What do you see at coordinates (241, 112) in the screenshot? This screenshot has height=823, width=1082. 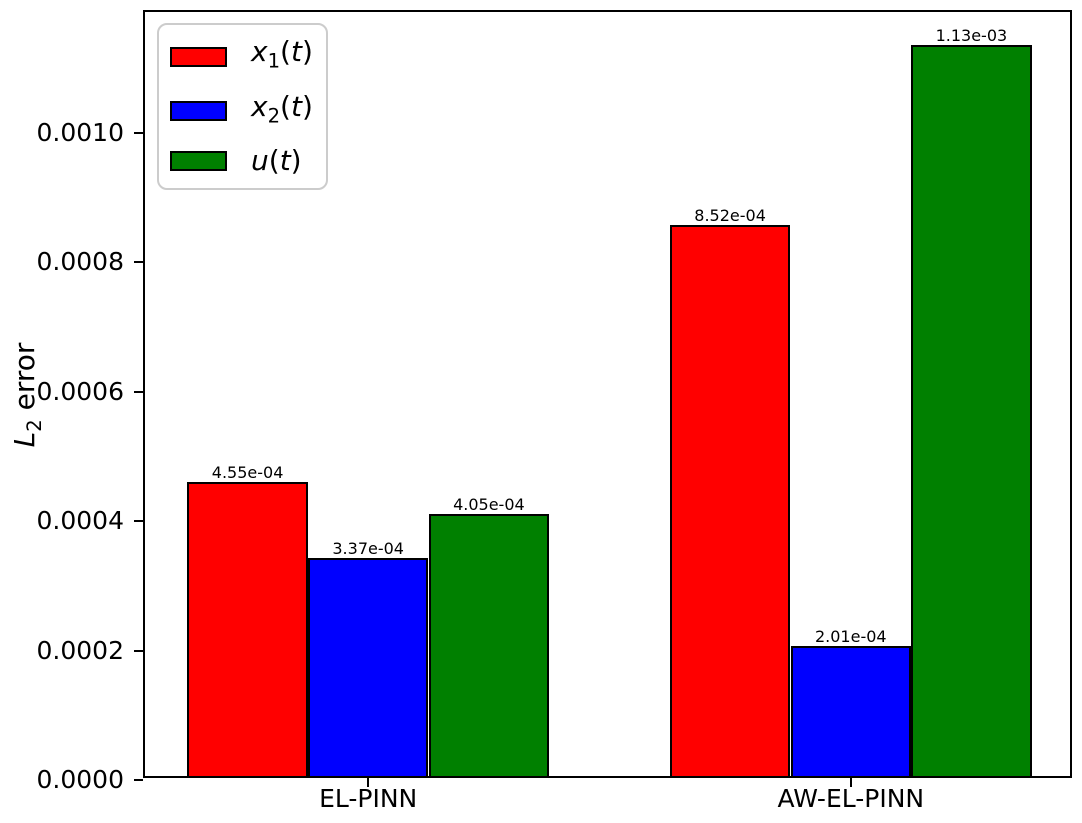 I see `legend-item: x2(t)` at bounding box center [241, 112].